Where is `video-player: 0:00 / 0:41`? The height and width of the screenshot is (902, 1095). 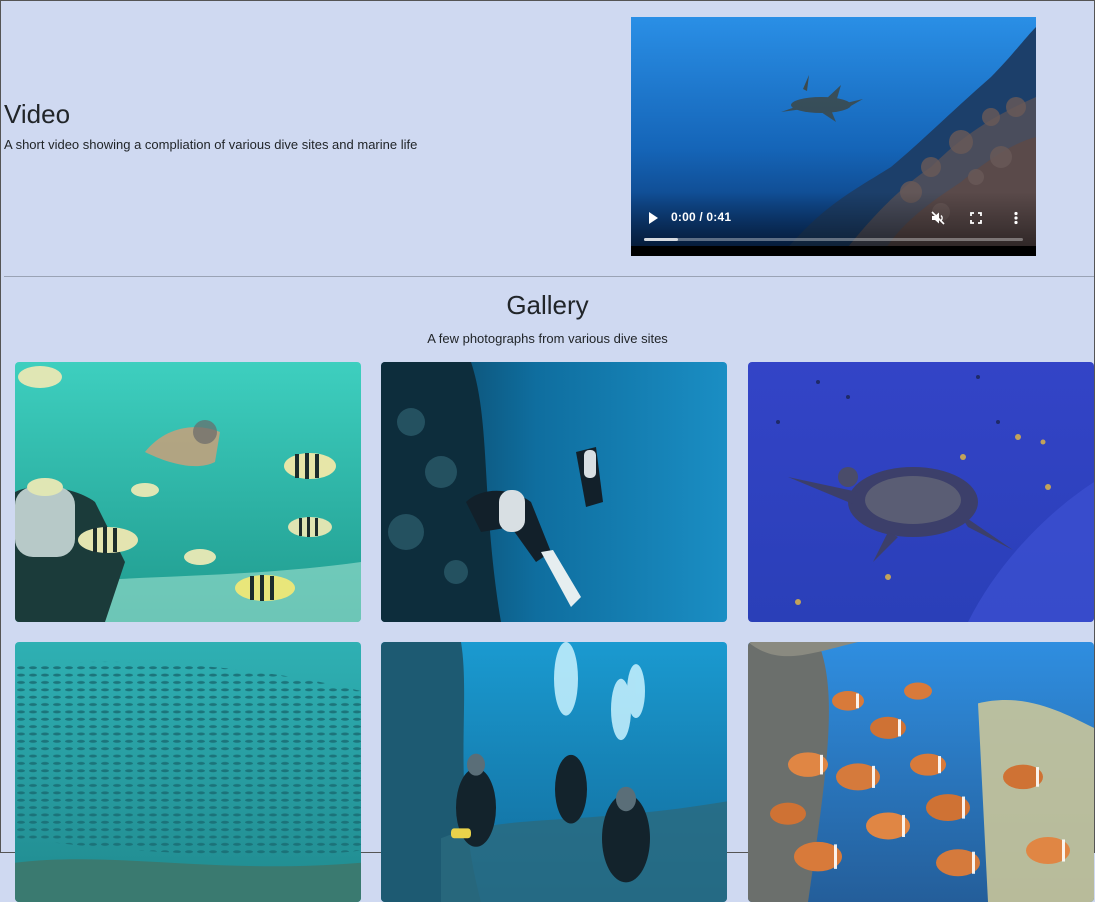 video-player: 0:00 / 0:41 is located at coordinates (833, 136).